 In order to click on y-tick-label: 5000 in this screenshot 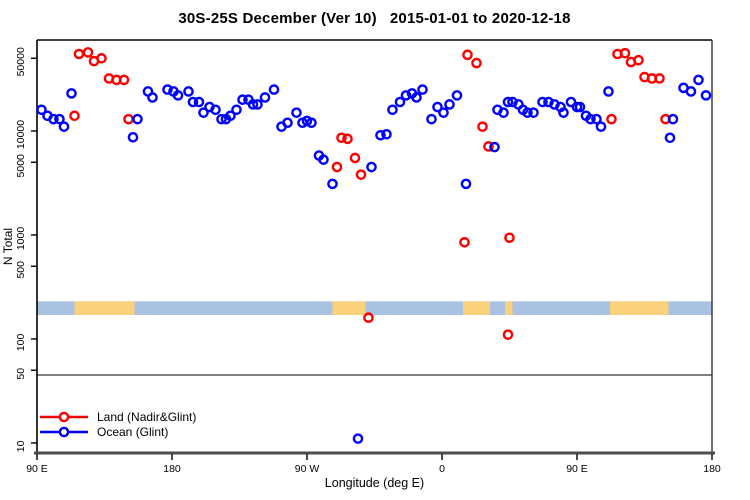, I will do `click(21, 166)`.